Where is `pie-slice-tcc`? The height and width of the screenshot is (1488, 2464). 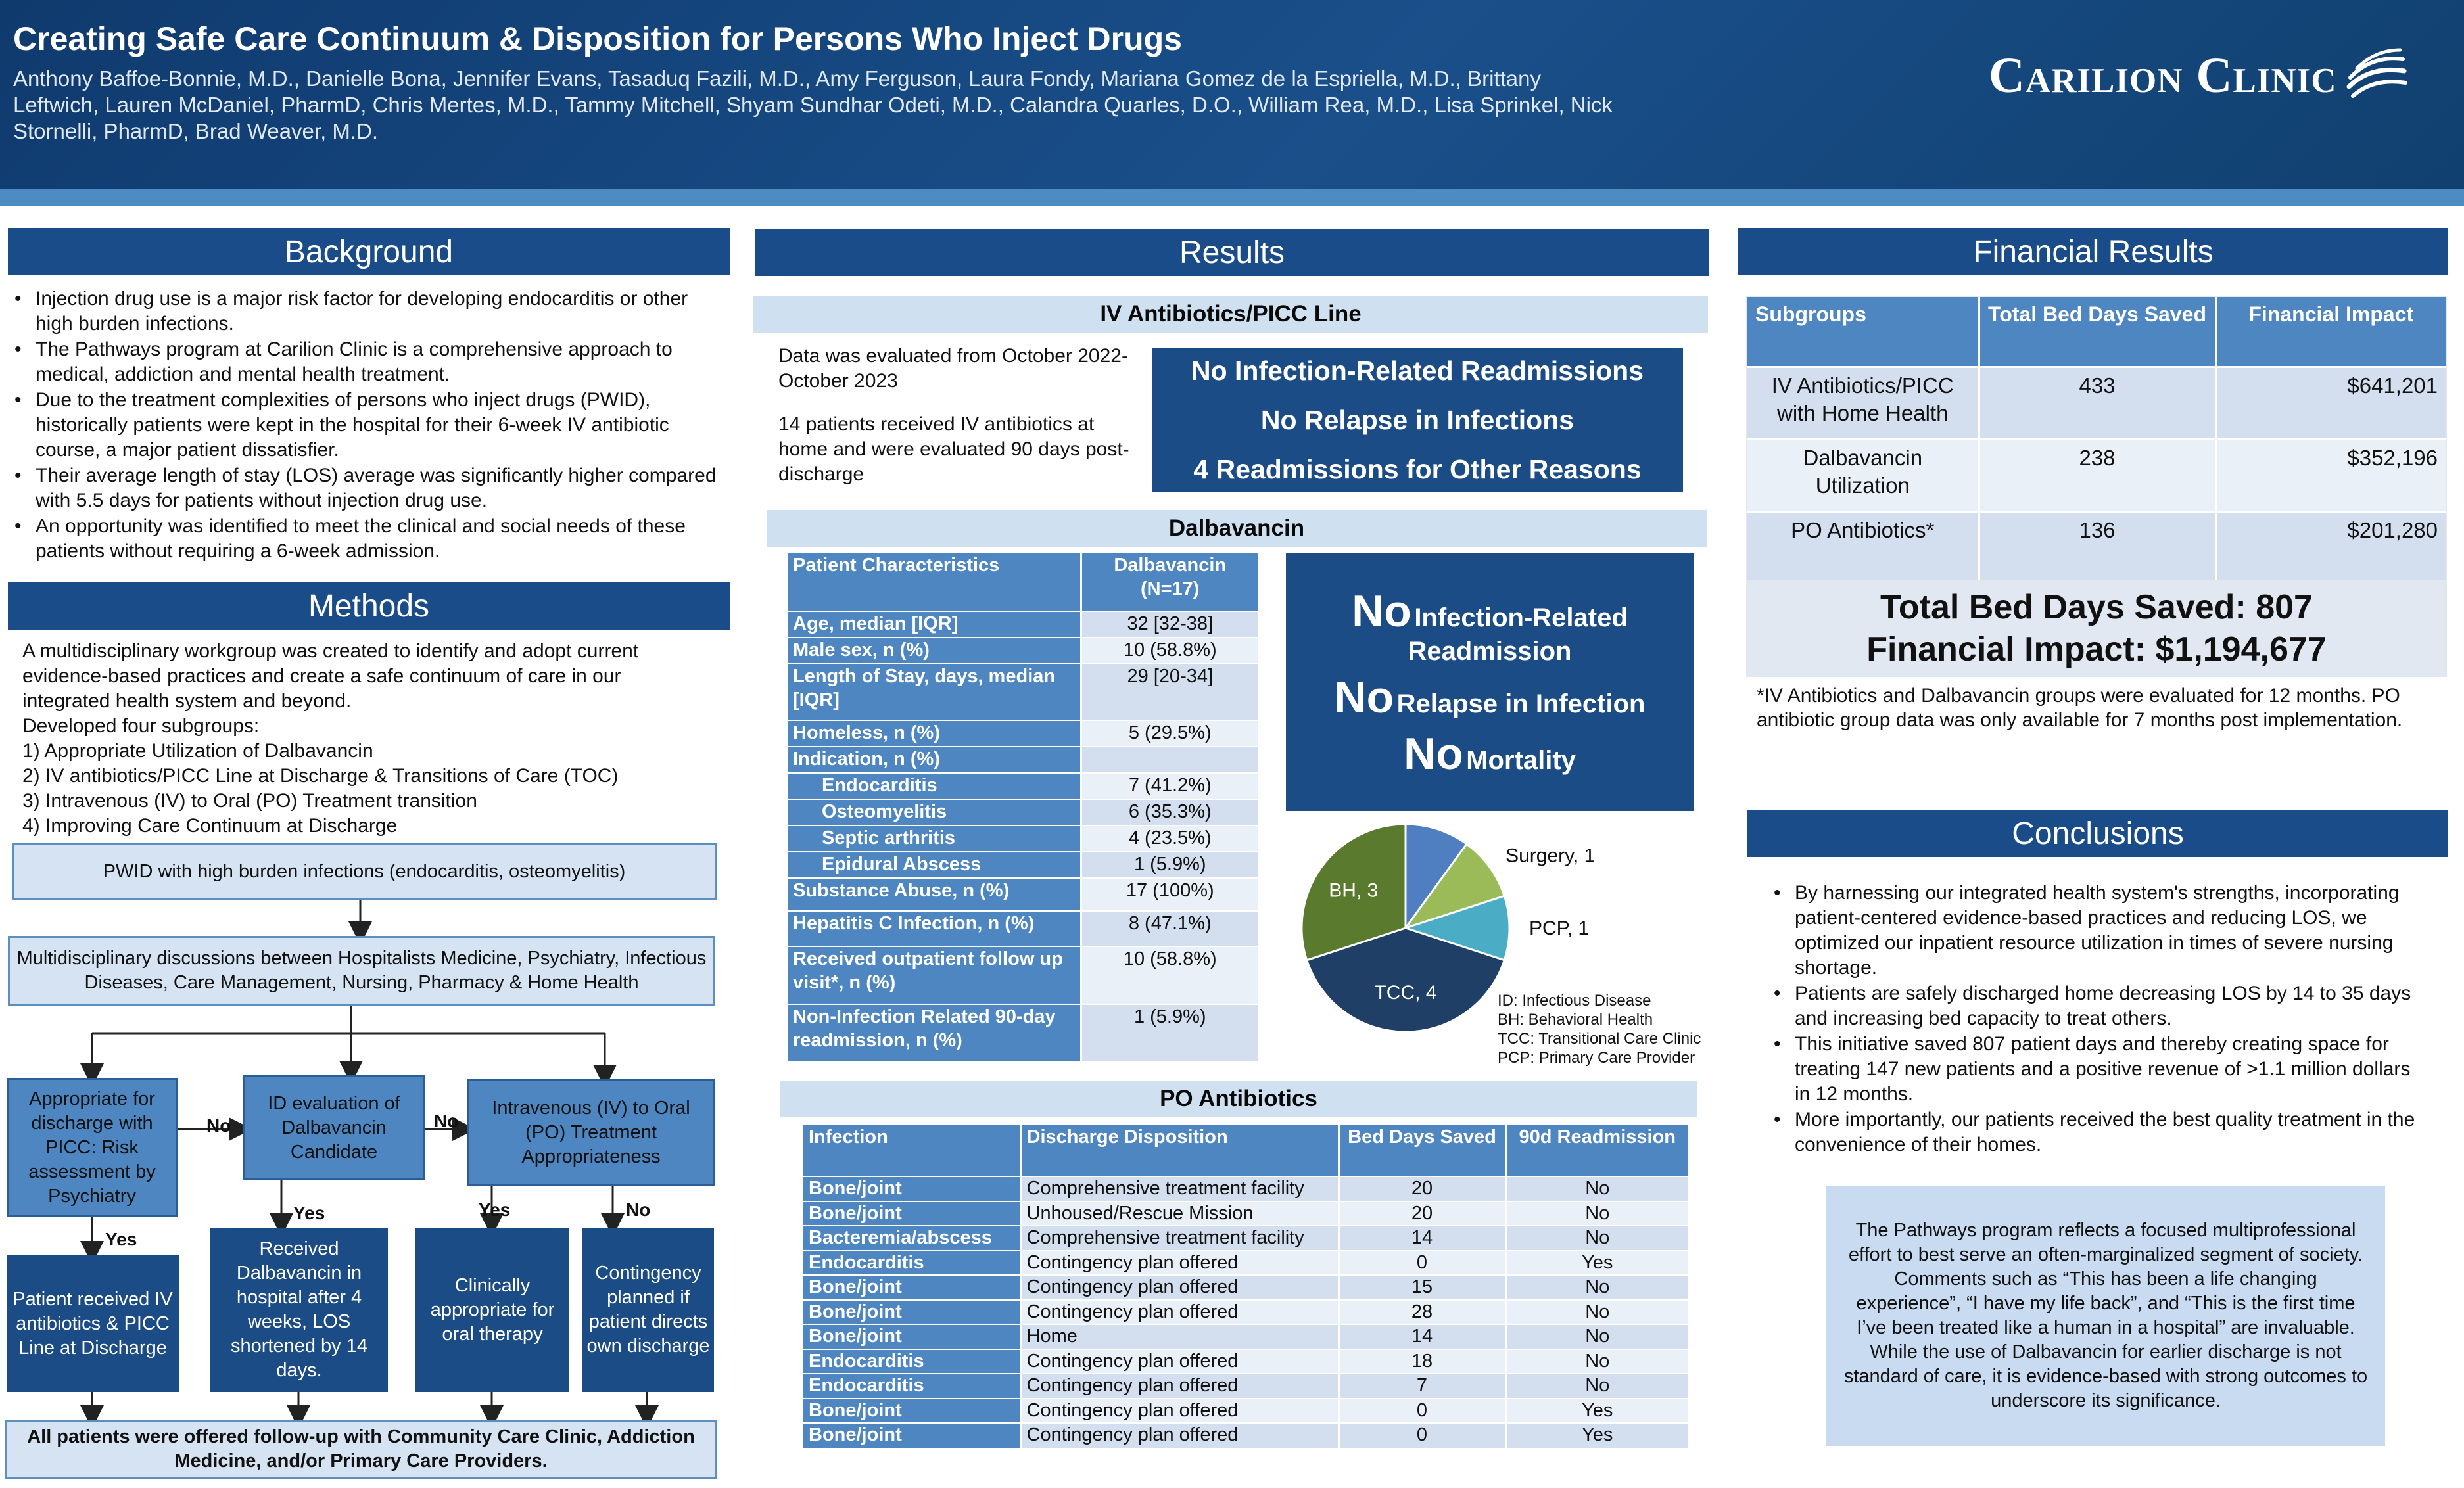
pie-slice-tcc is located at coordinates (1405, 980).